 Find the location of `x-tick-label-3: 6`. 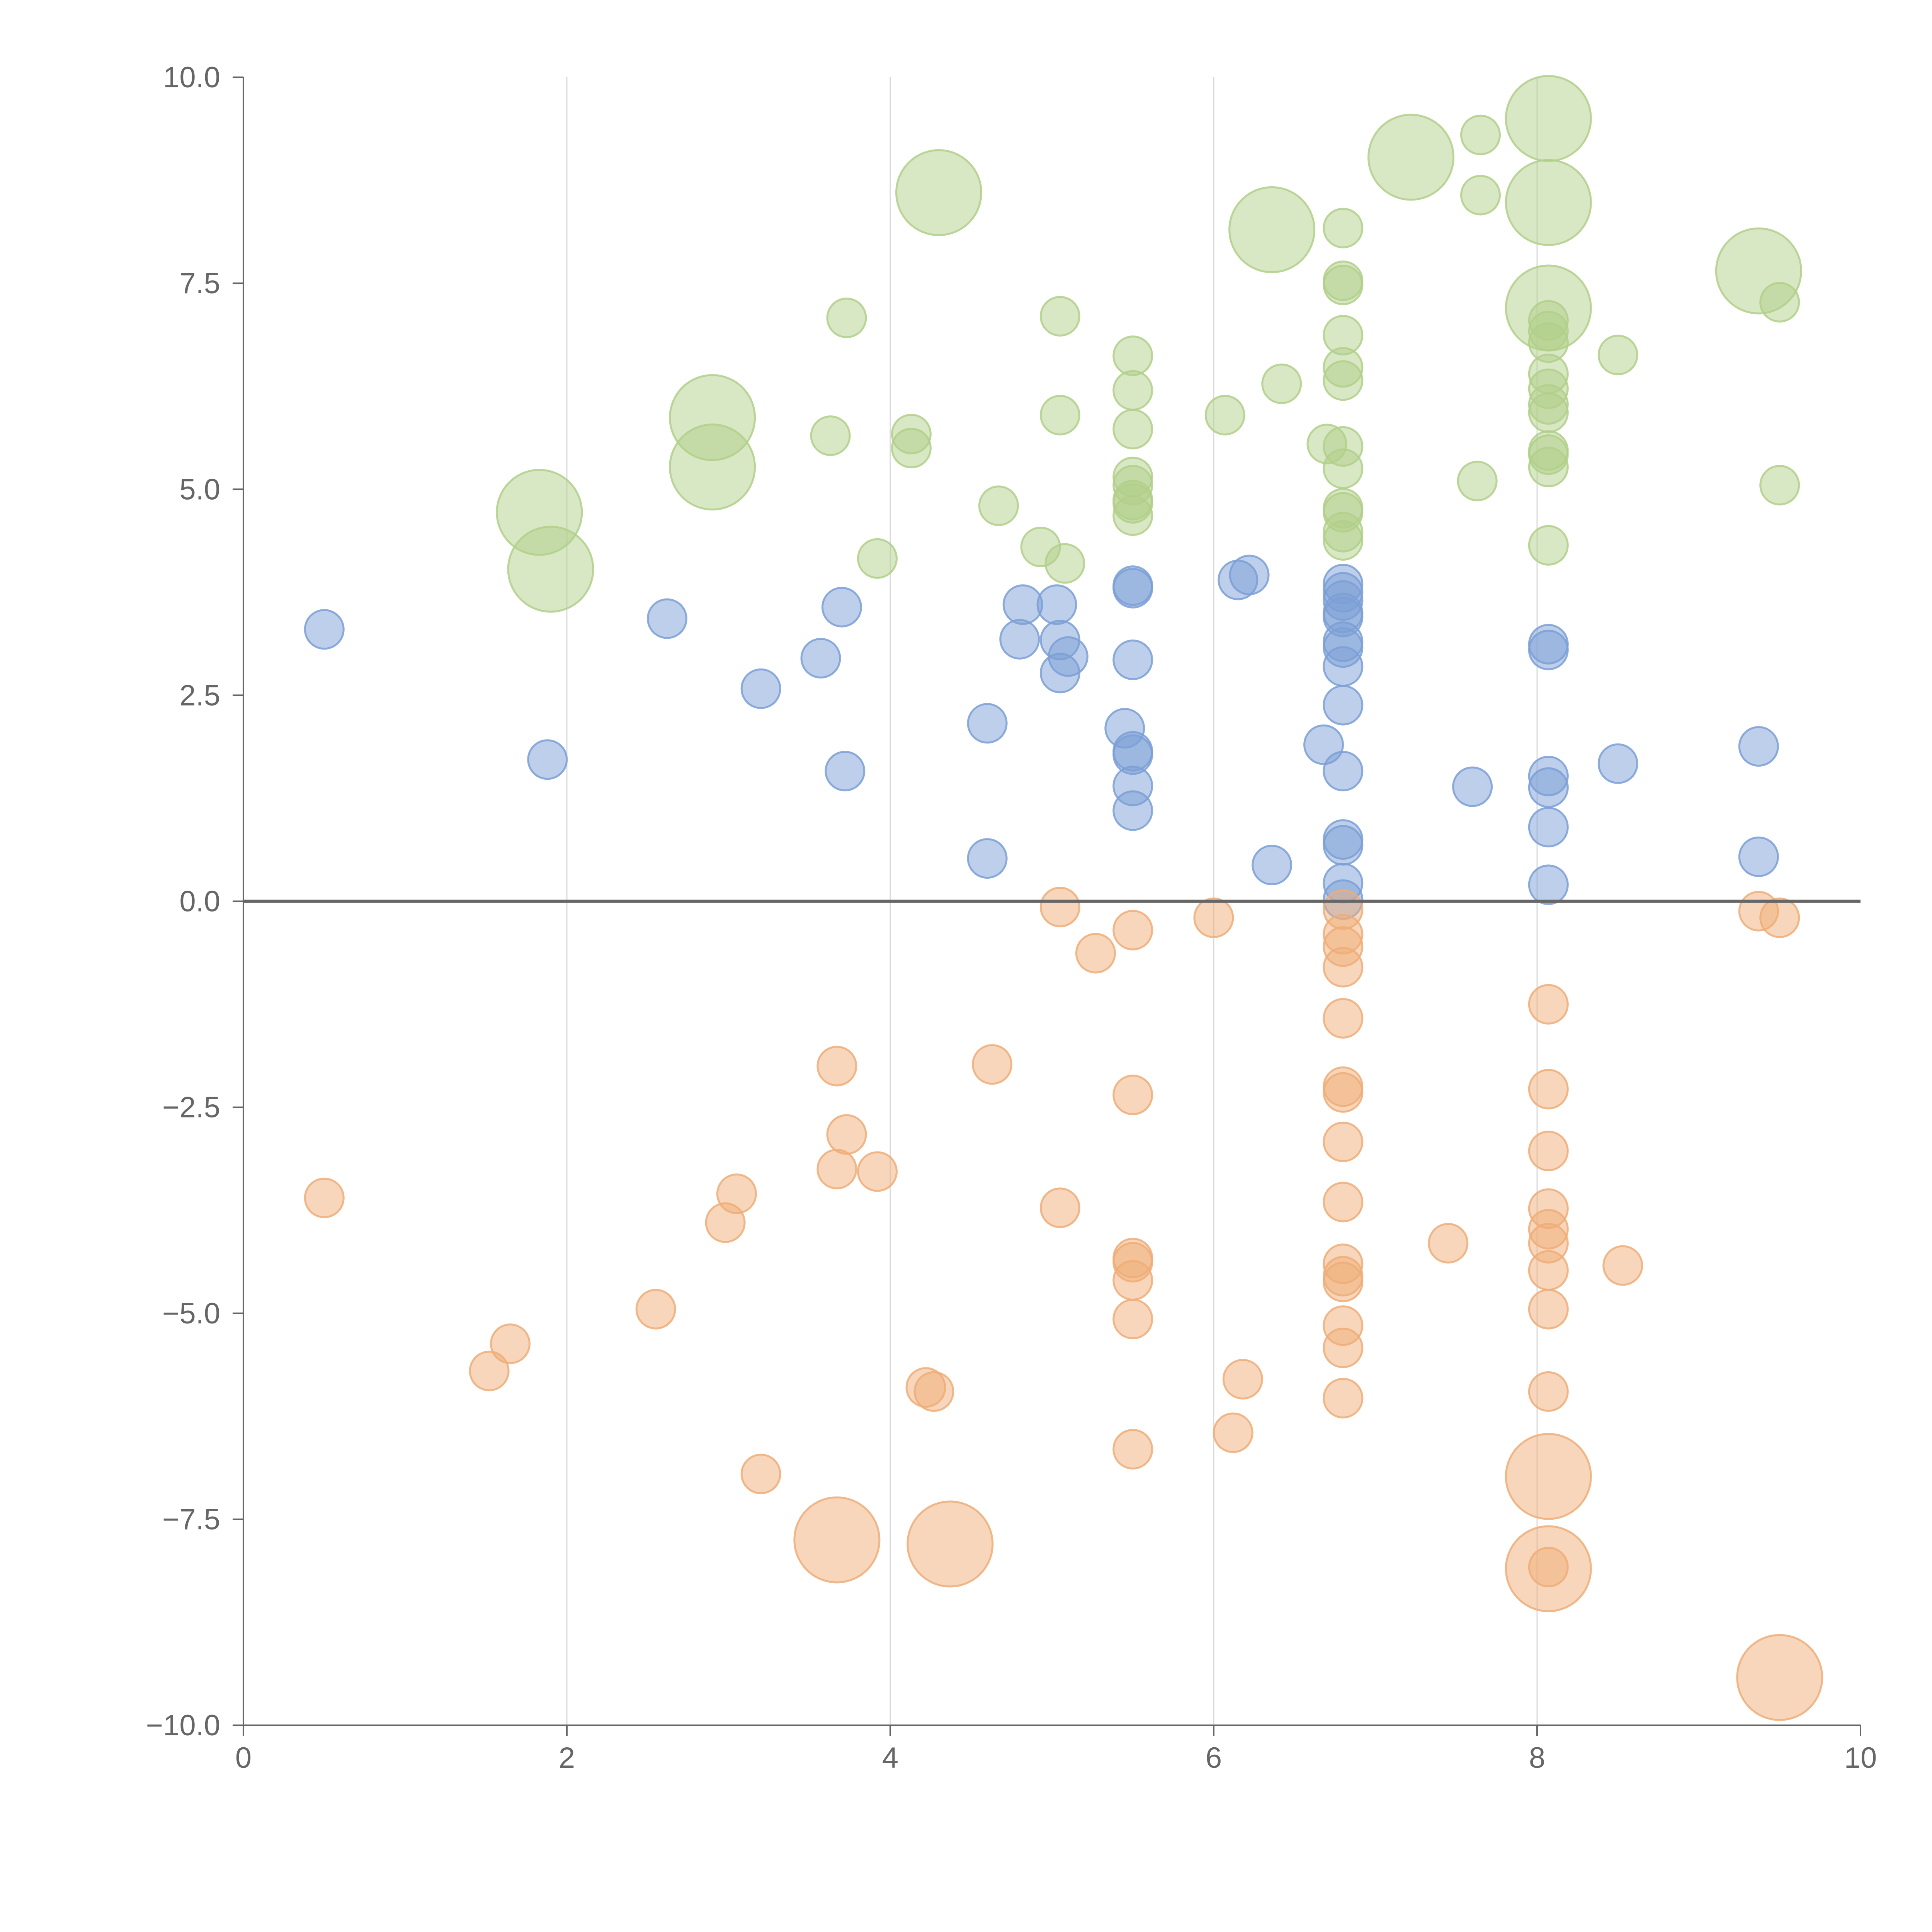

x-tick-label-3: 6 is located at coordinates (1214, 1758).